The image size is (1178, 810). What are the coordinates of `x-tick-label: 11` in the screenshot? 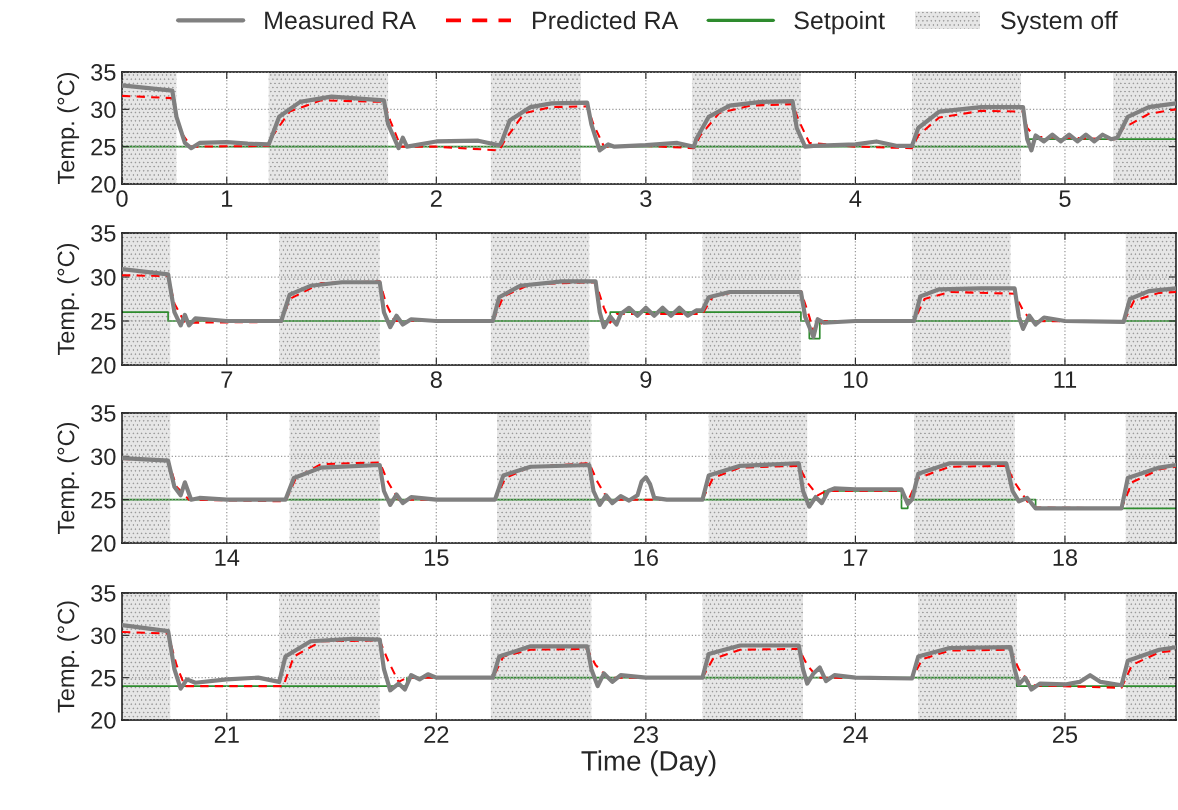 It's located at (1065, 379).